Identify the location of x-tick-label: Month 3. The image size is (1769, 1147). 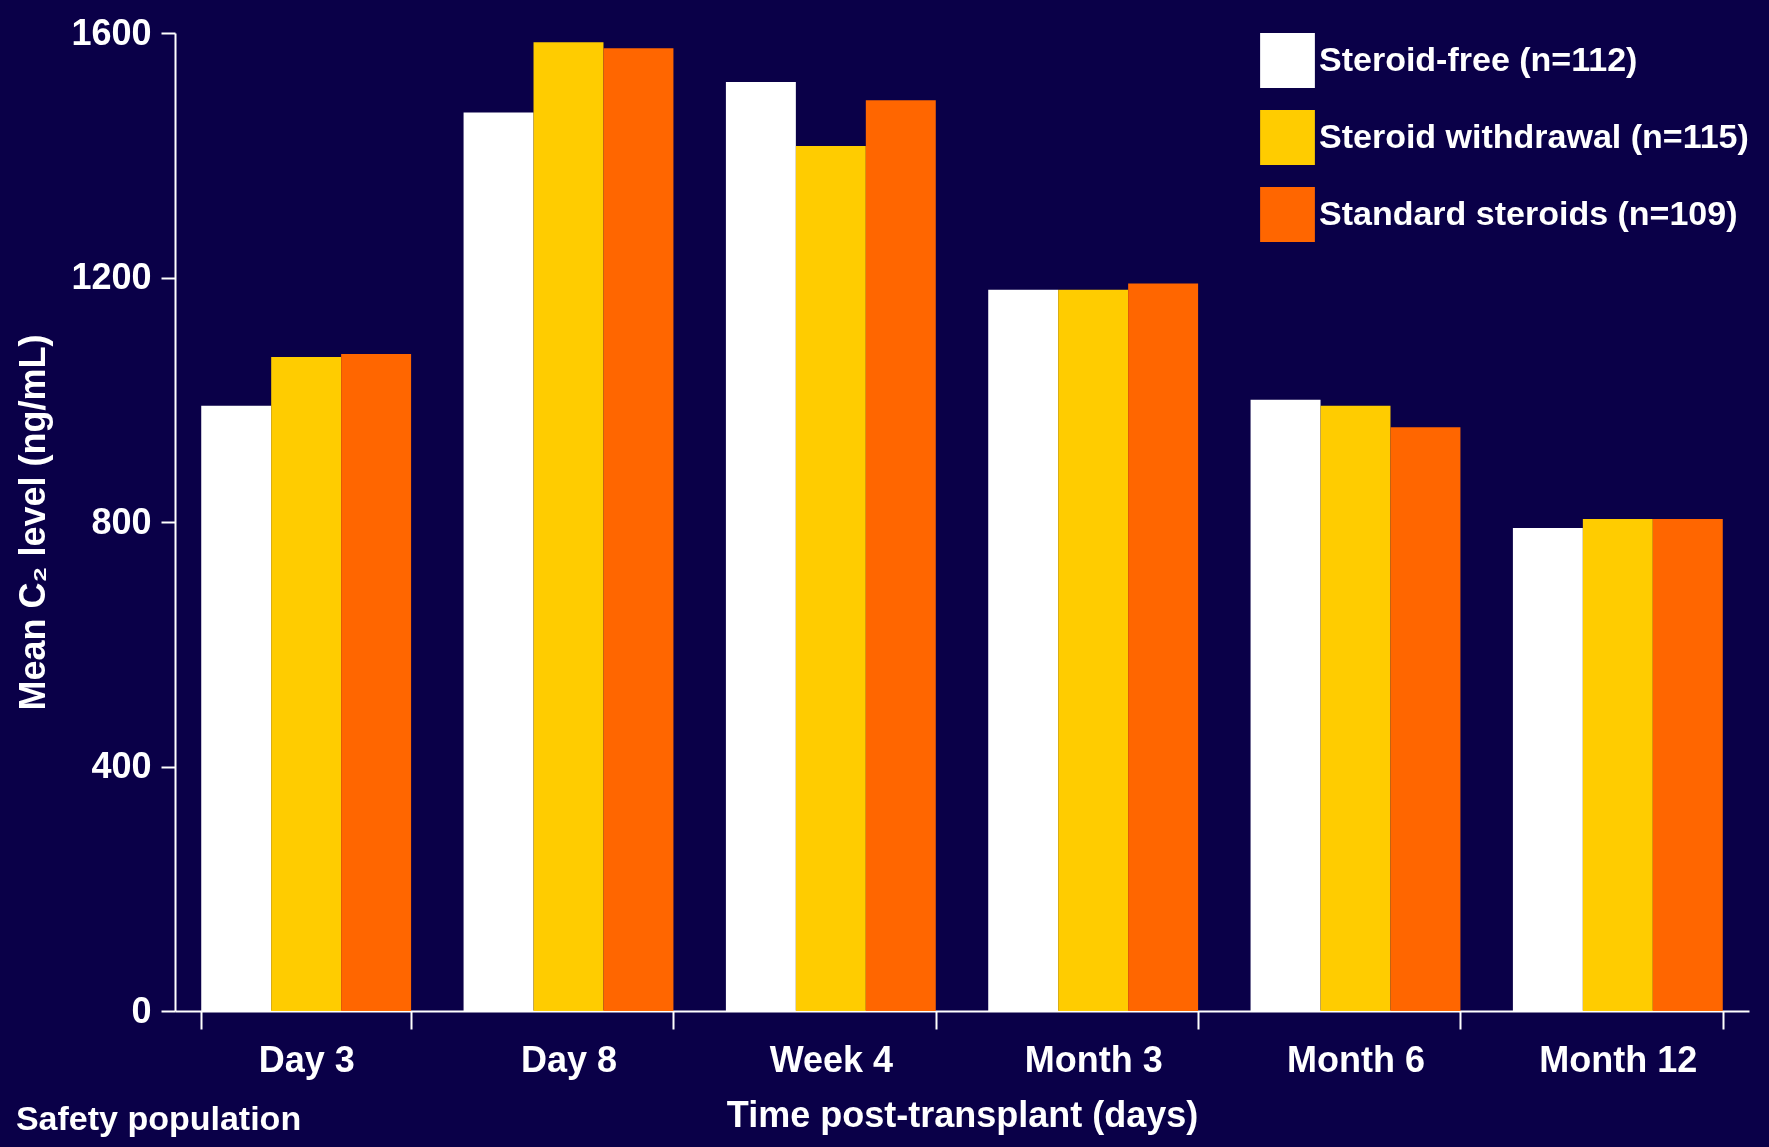
(1093, 1059).